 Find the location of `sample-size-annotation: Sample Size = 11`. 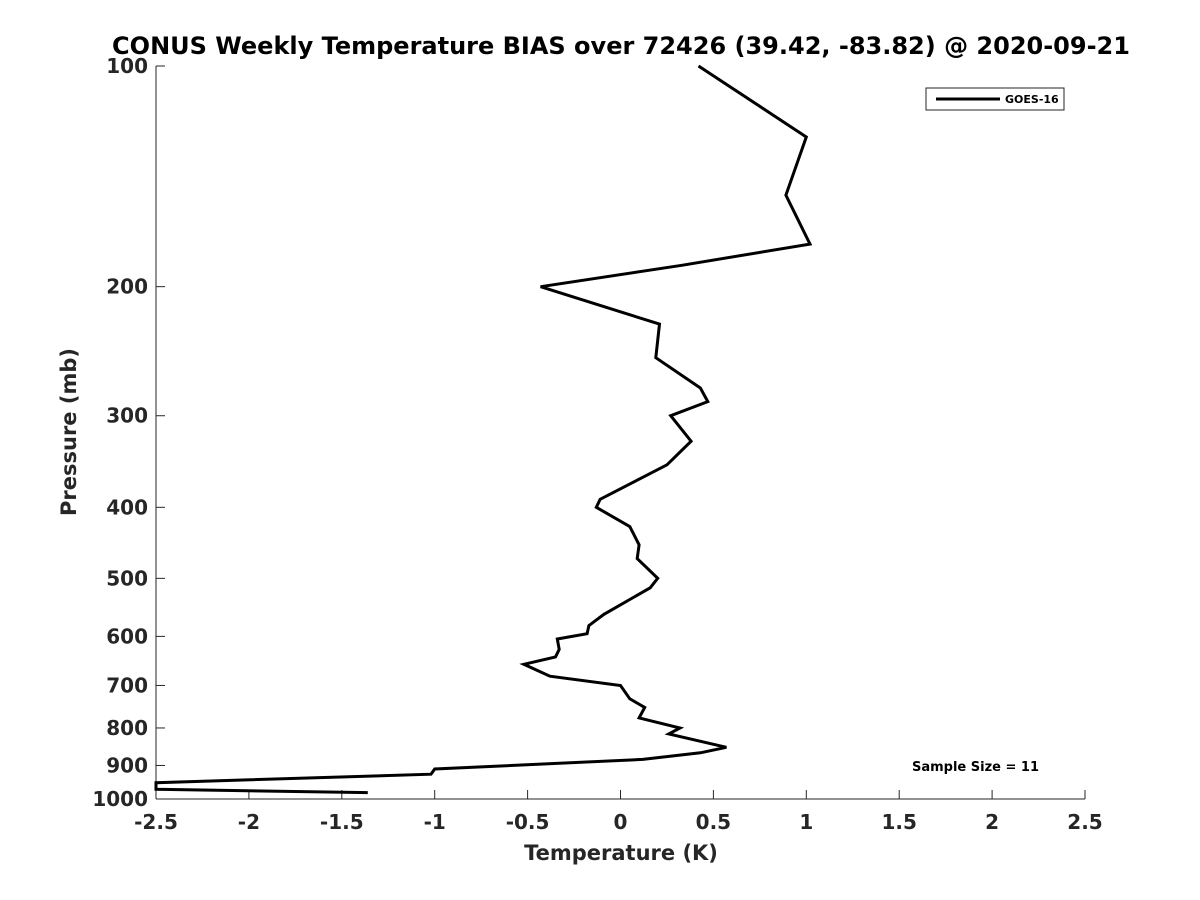

sample-size-annotation: Sample Size = 11 is located at coordinates (975, 767).